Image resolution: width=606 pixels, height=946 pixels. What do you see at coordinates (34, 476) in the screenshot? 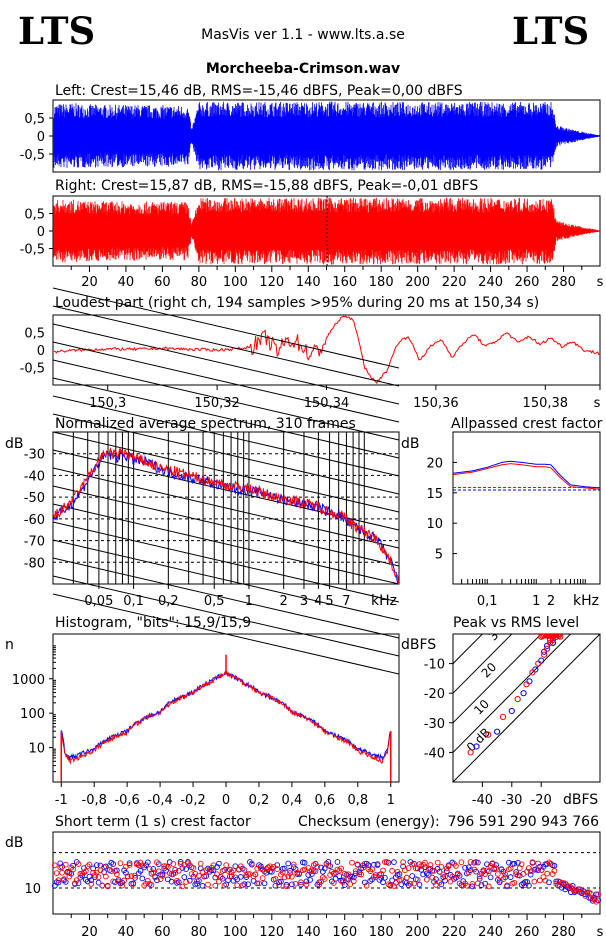
I see `spectrum-ytick-label: -40` at bounding box center [34, 476].